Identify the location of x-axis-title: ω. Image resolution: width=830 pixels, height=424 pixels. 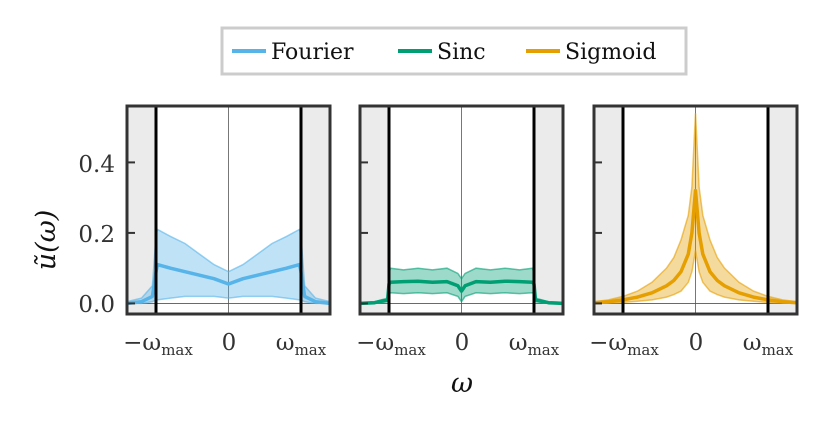
(462, 383).